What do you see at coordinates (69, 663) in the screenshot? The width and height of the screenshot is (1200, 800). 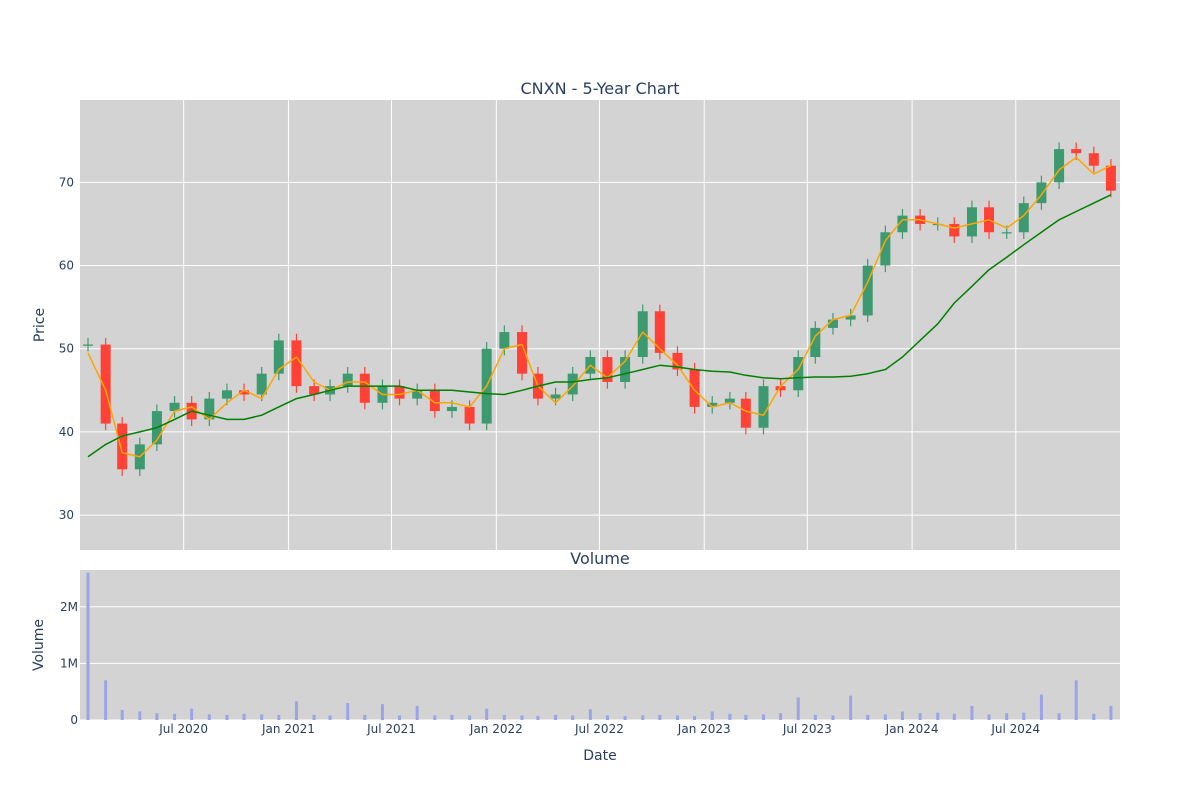 I see `volume-y-ticks: 0 1M 2M` at bounding box center [69, 663].